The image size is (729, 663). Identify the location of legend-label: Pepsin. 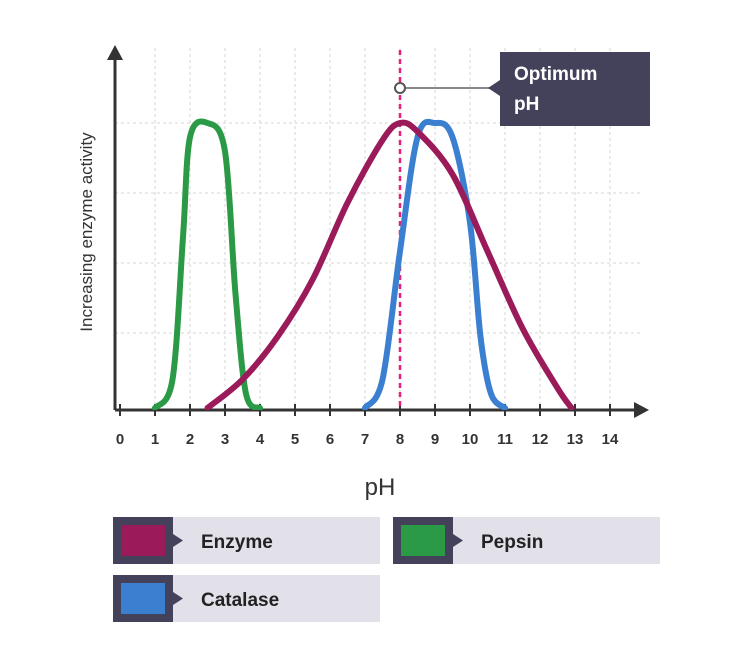
(512, 542).